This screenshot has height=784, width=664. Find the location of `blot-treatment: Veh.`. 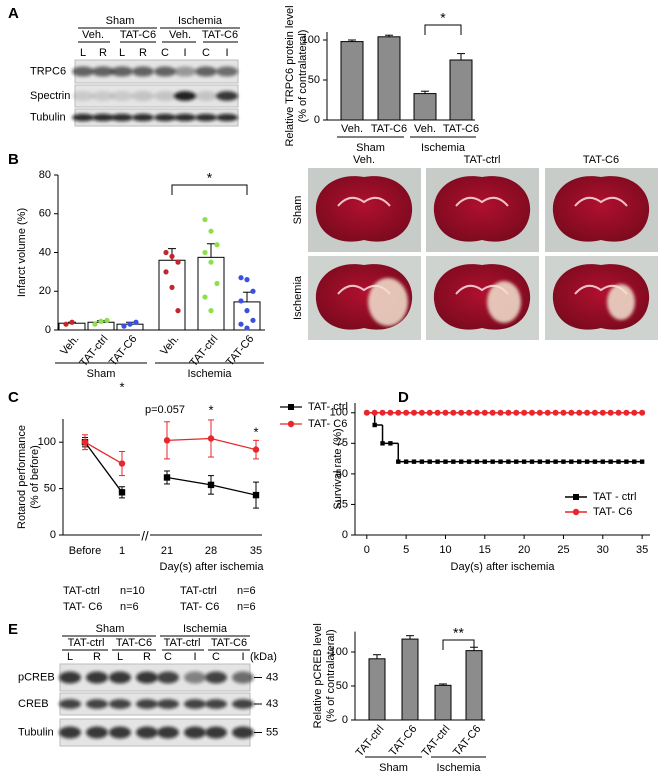

blot-treatment: Veh. is located at coordinates (93, 35).